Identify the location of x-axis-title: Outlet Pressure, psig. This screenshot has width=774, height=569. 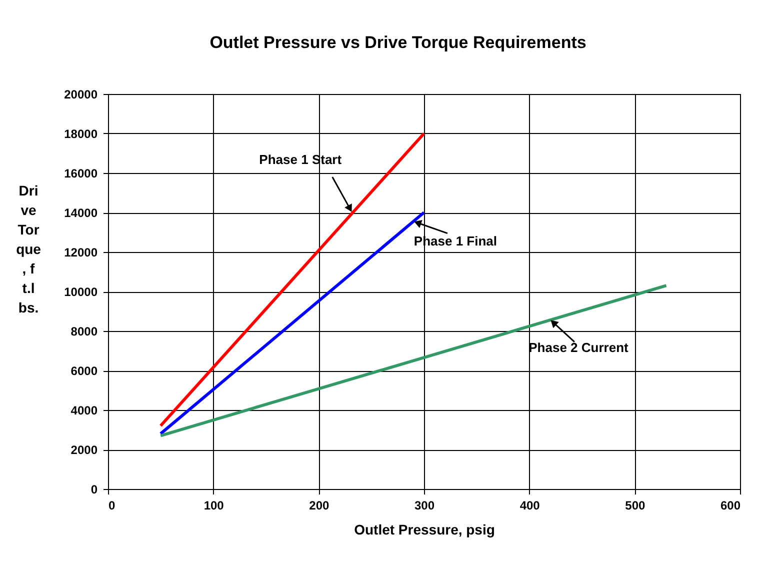
(424, 530).